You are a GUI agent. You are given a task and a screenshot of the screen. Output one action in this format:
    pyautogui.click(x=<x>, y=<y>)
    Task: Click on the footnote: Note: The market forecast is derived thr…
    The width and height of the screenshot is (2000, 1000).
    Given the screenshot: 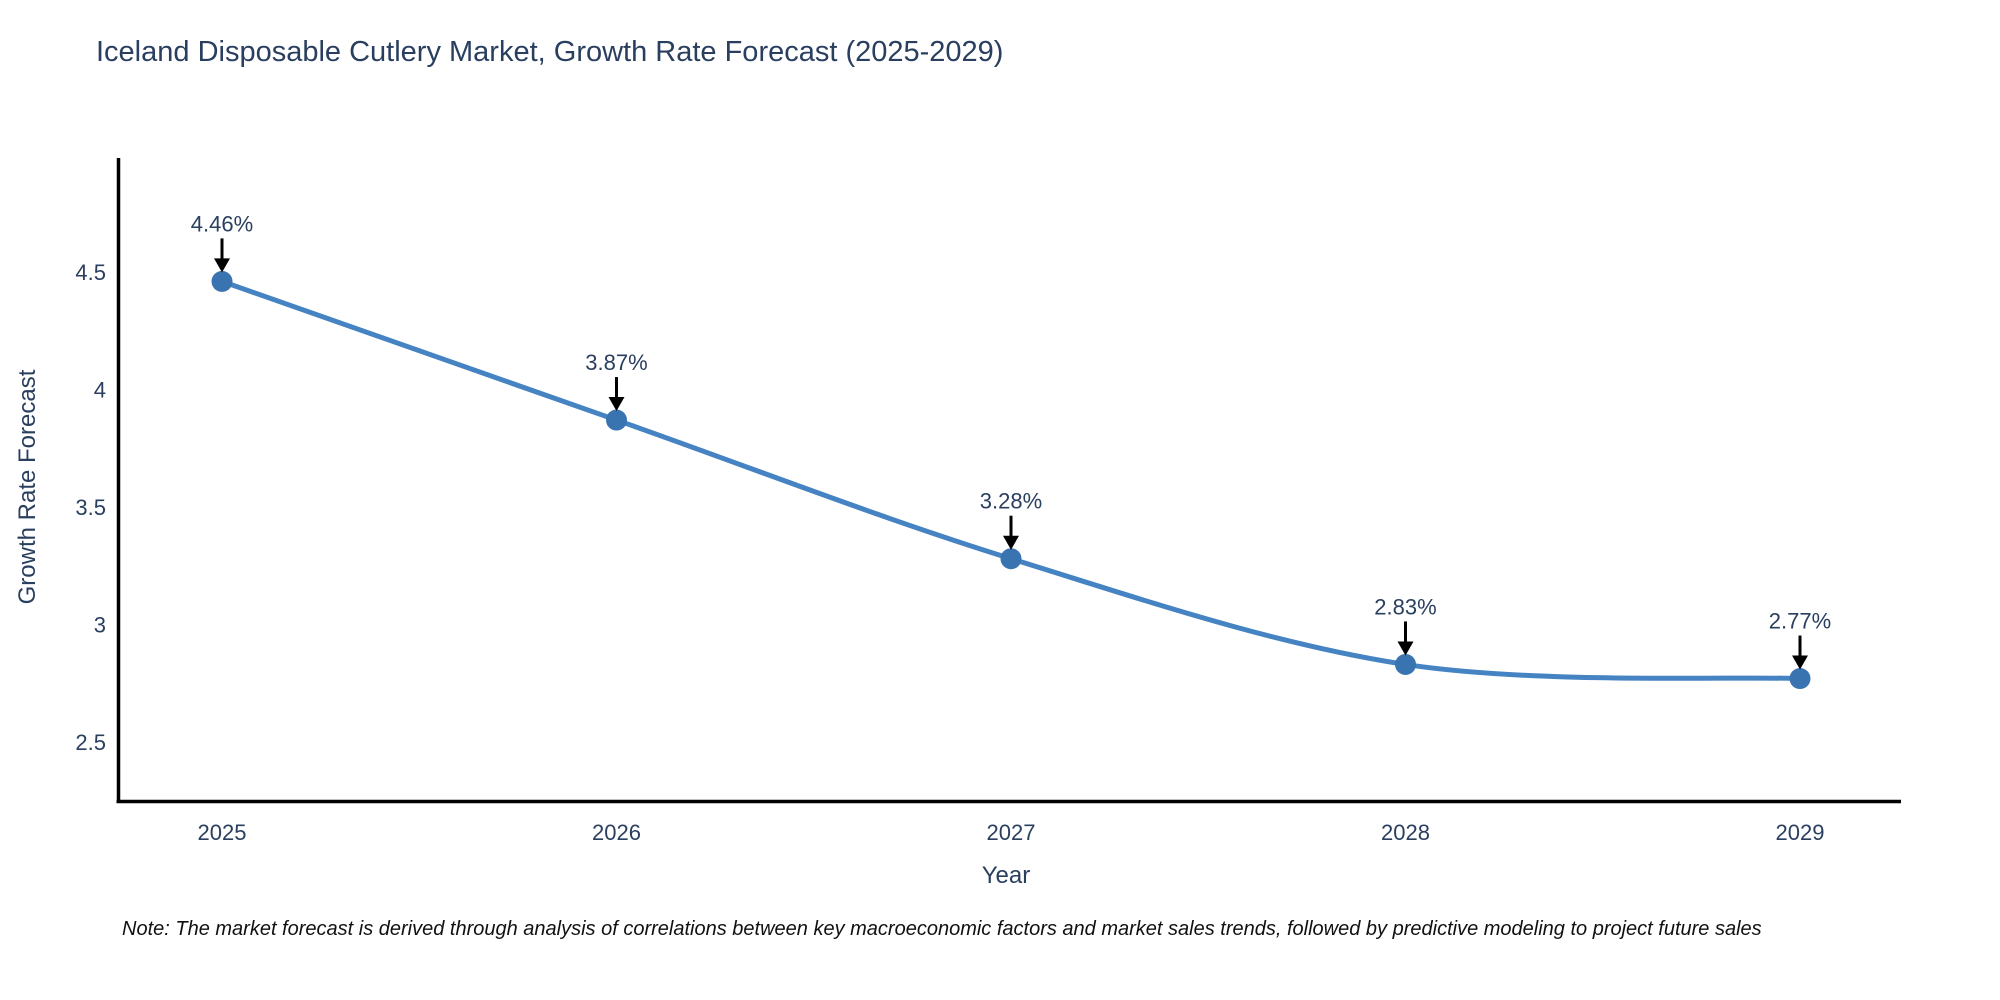 What is the action you would take?
    pyautogui.click(x=942, y=929)
    